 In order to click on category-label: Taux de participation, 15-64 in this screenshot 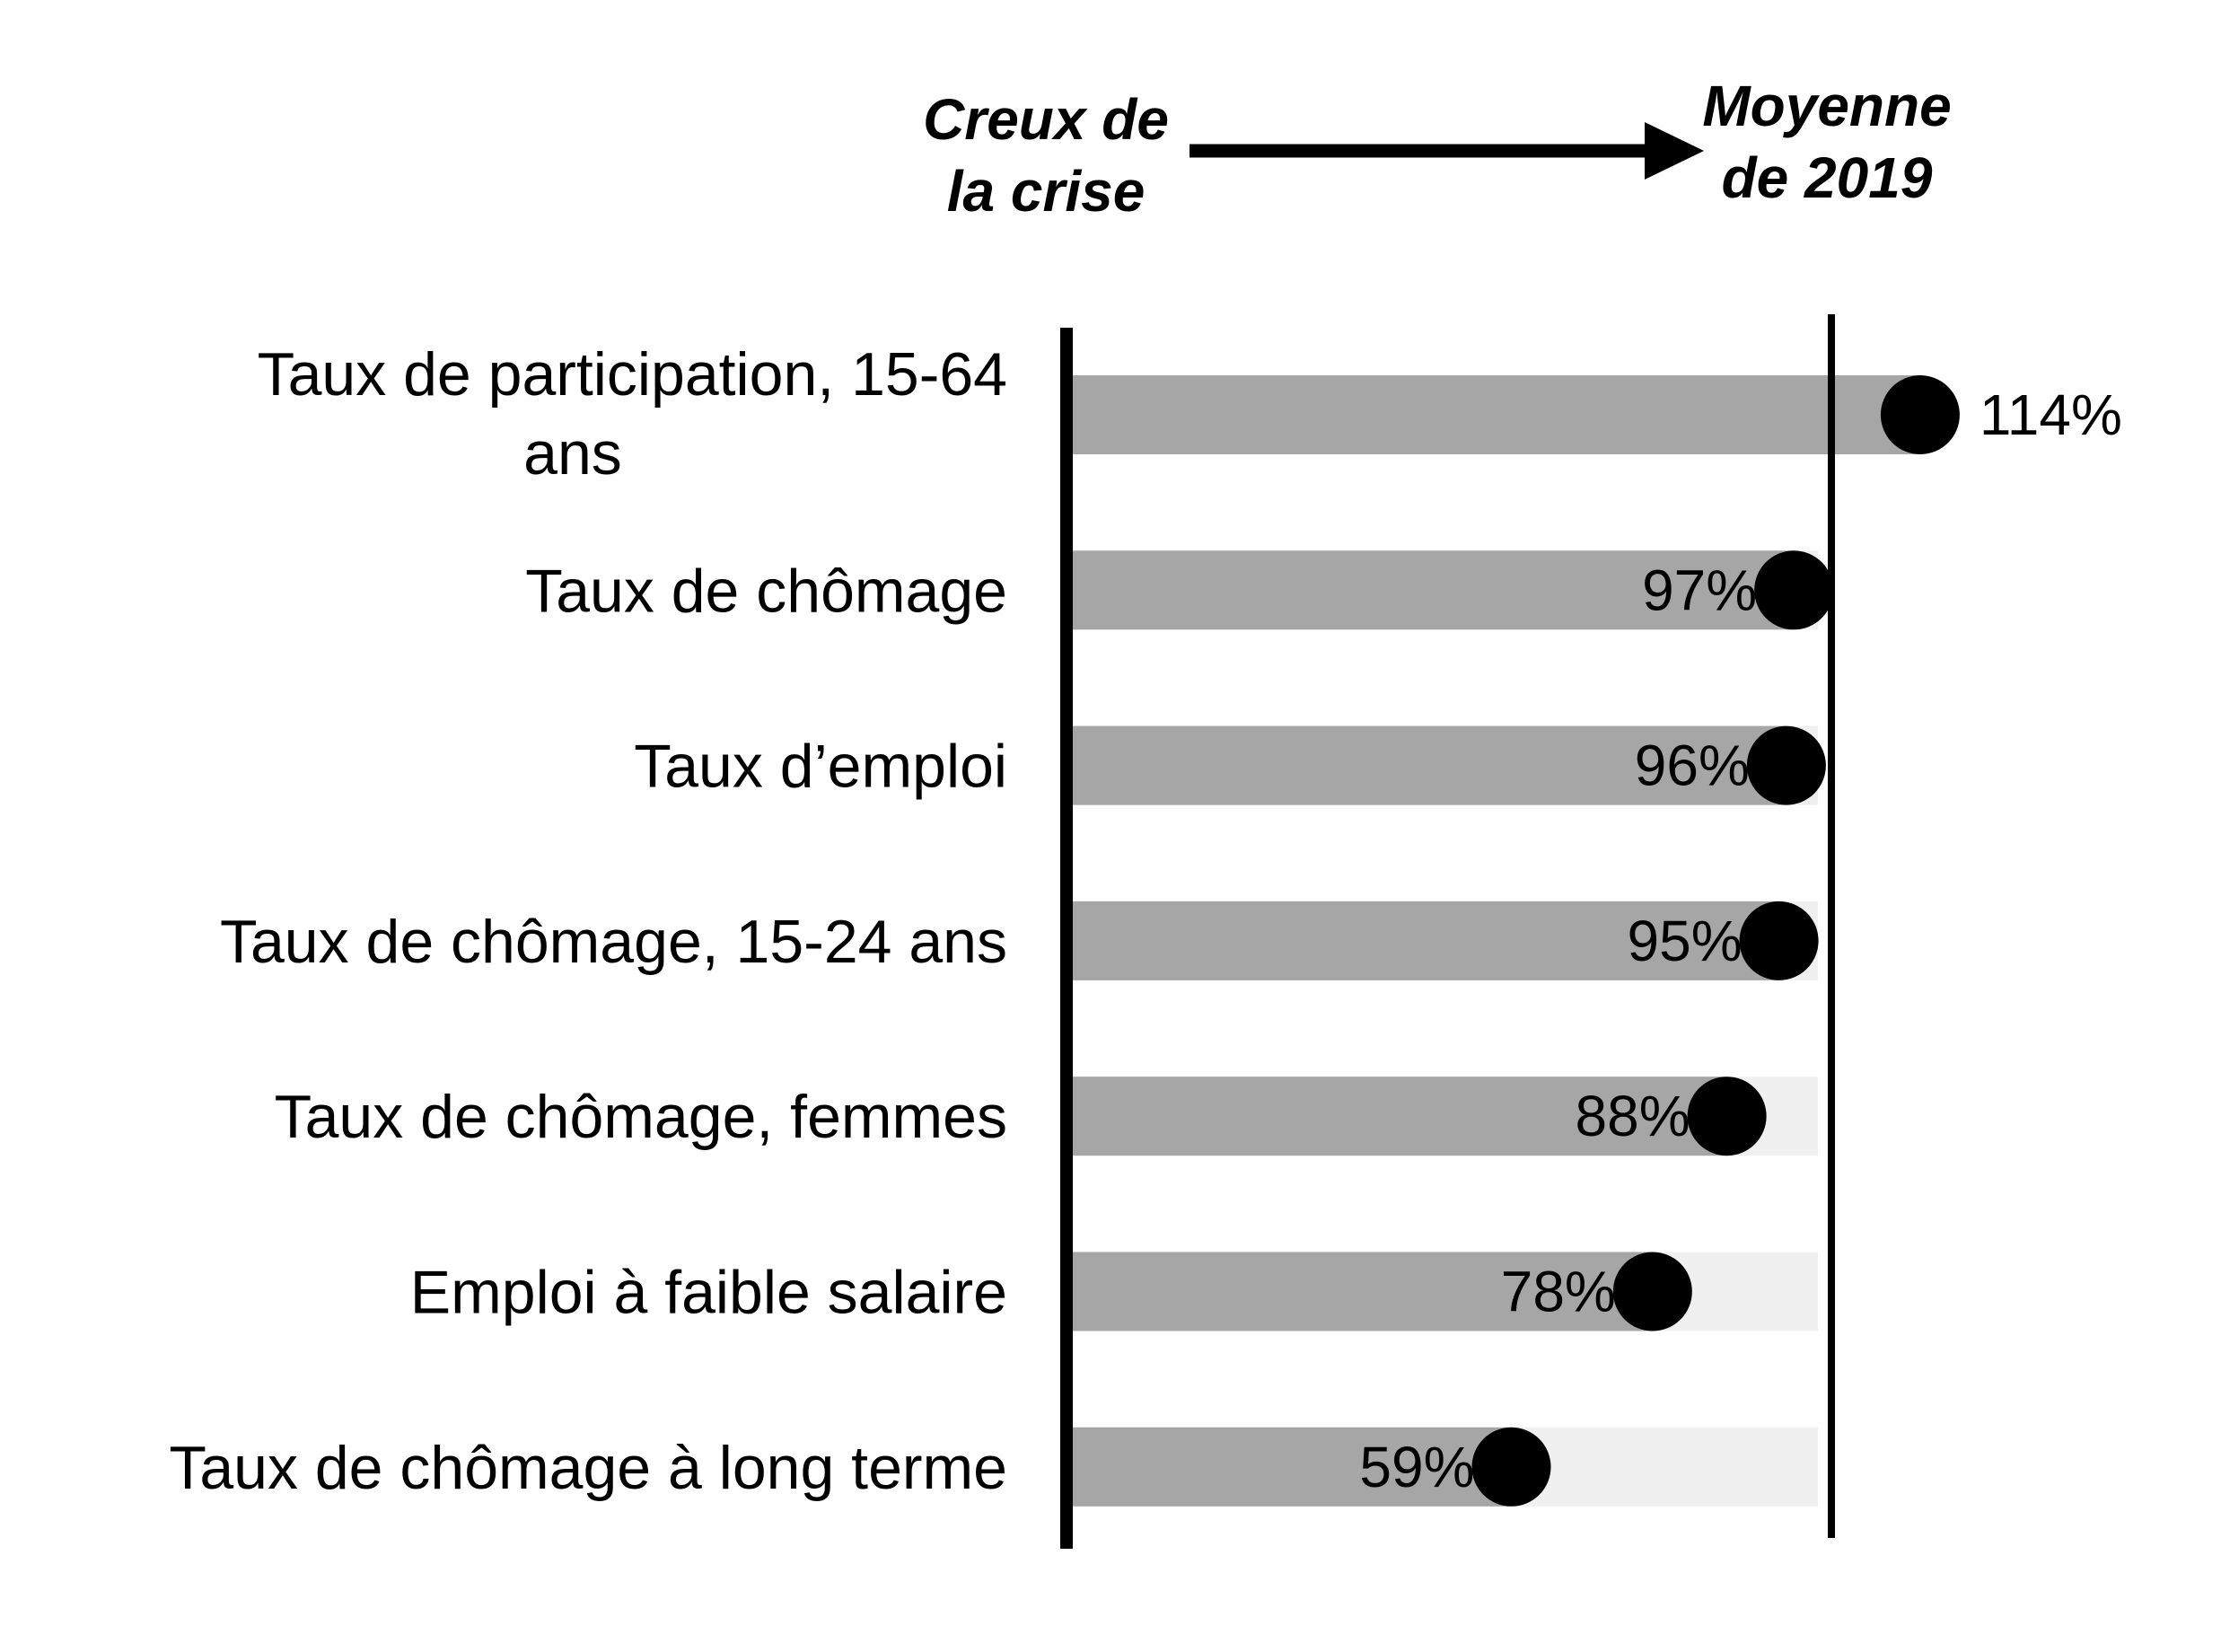, I will do `click(632, 375)`.